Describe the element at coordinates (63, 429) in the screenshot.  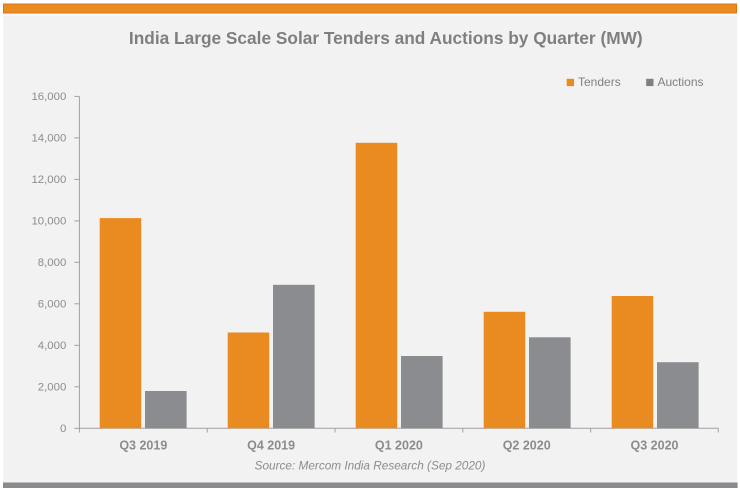
I see `svg-text: 0` at that location.